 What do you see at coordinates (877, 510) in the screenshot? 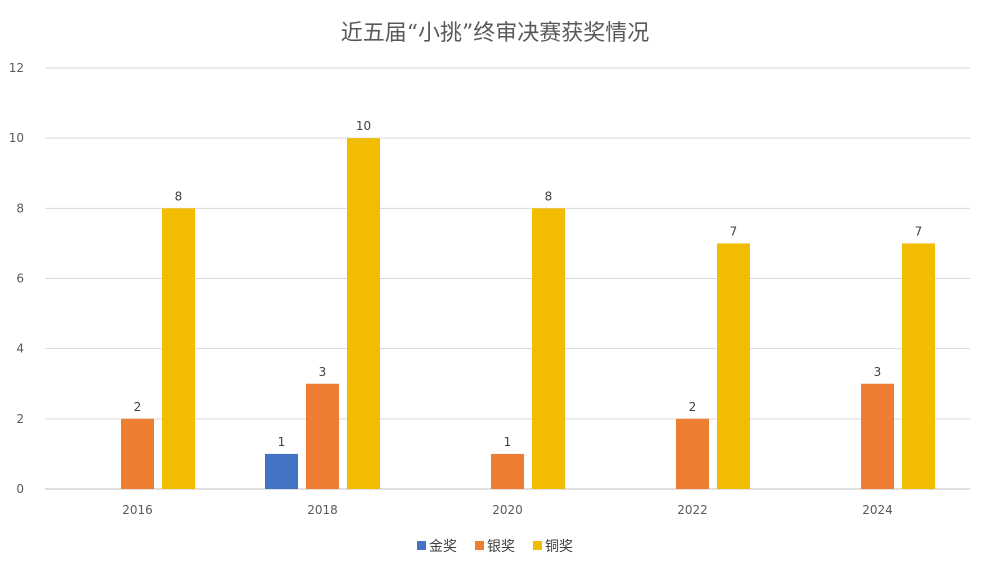
I see `x-tick-label: 2024` at bounding box center [877, 510].